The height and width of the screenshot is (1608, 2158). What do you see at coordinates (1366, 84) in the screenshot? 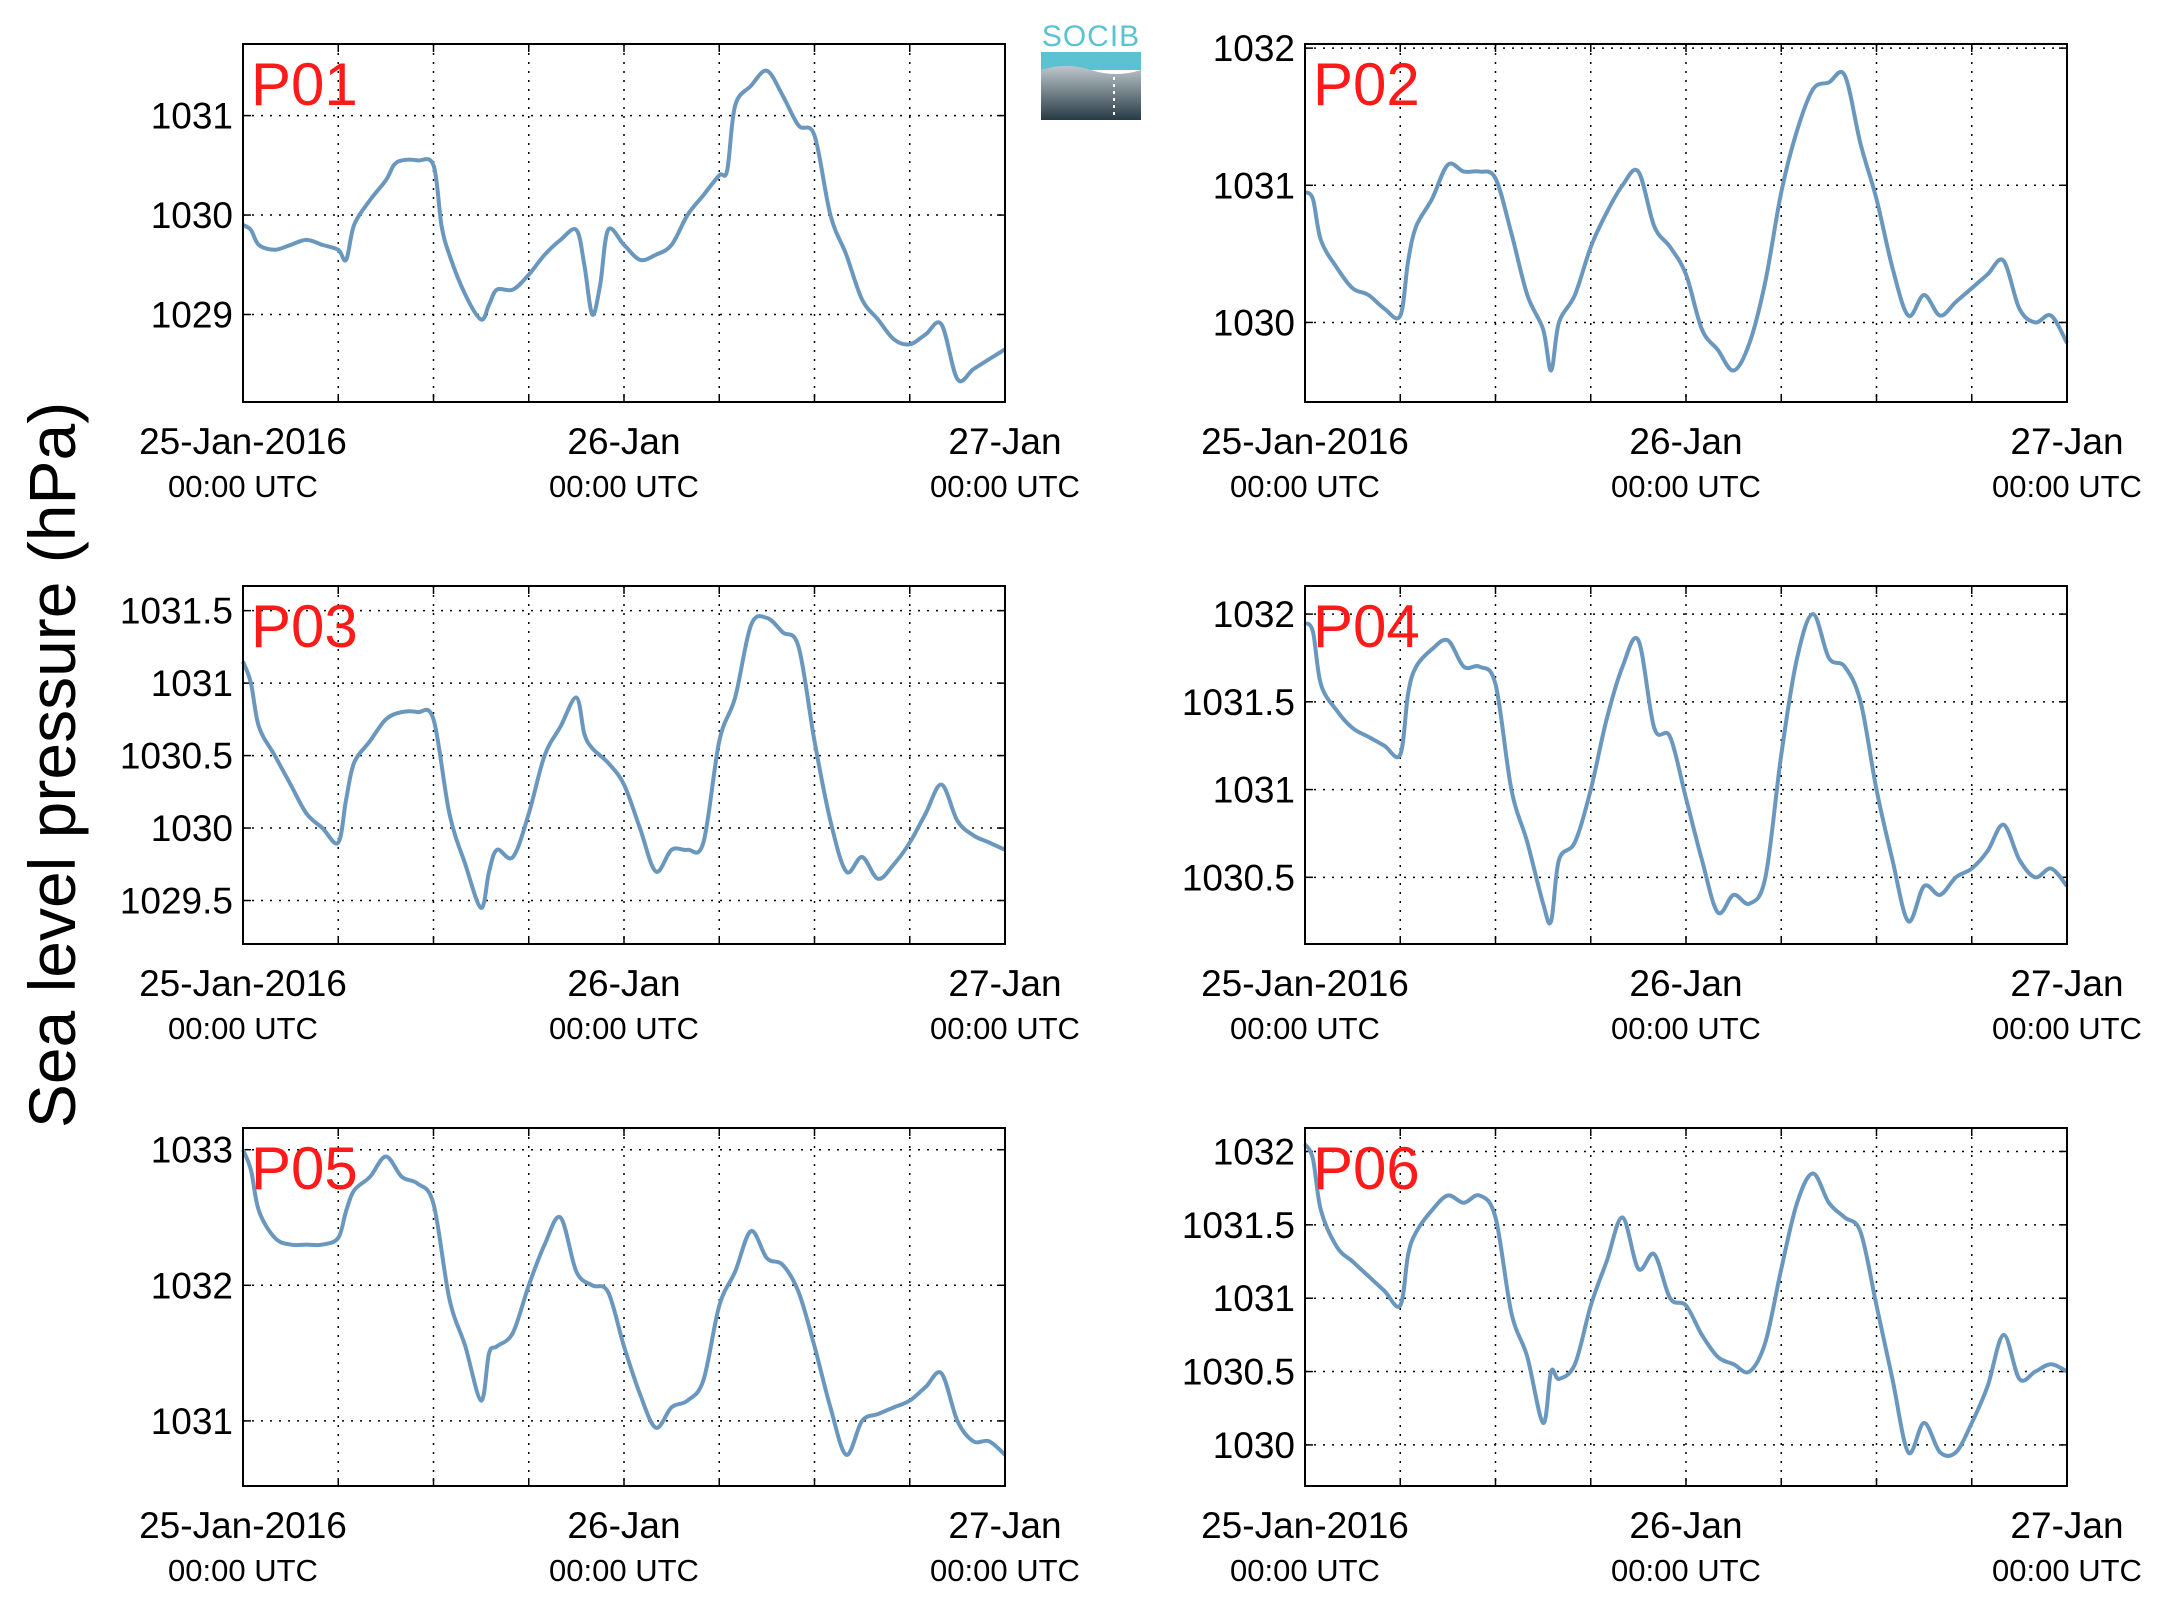
I see `panel-label: P02` at bounding box center [1366, 84].